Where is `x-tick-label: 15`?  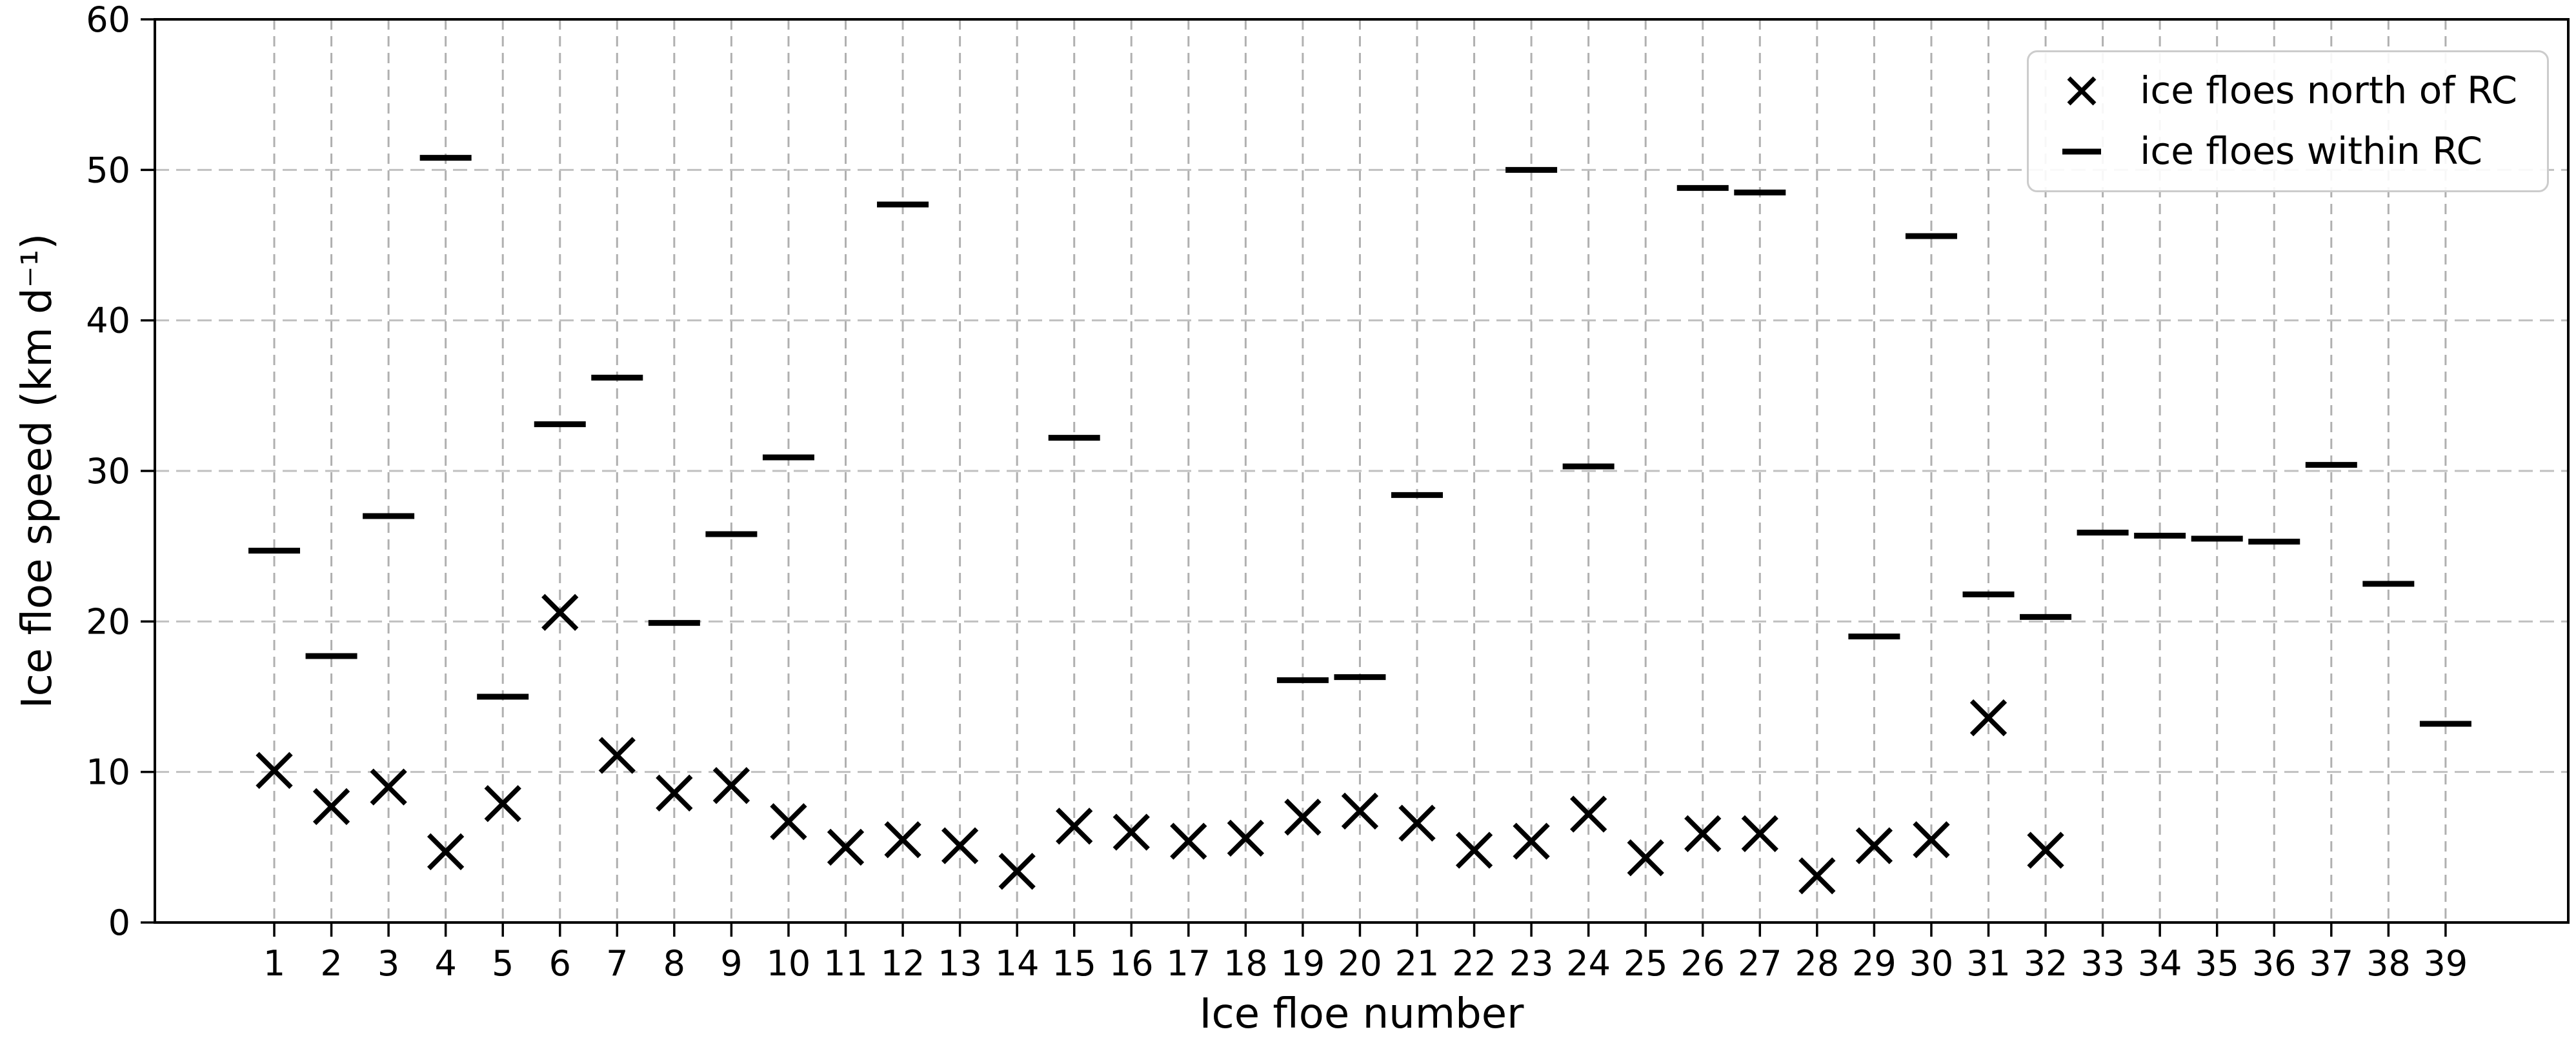 x-tick-label: 15 is located at coordinates (1074, 963).